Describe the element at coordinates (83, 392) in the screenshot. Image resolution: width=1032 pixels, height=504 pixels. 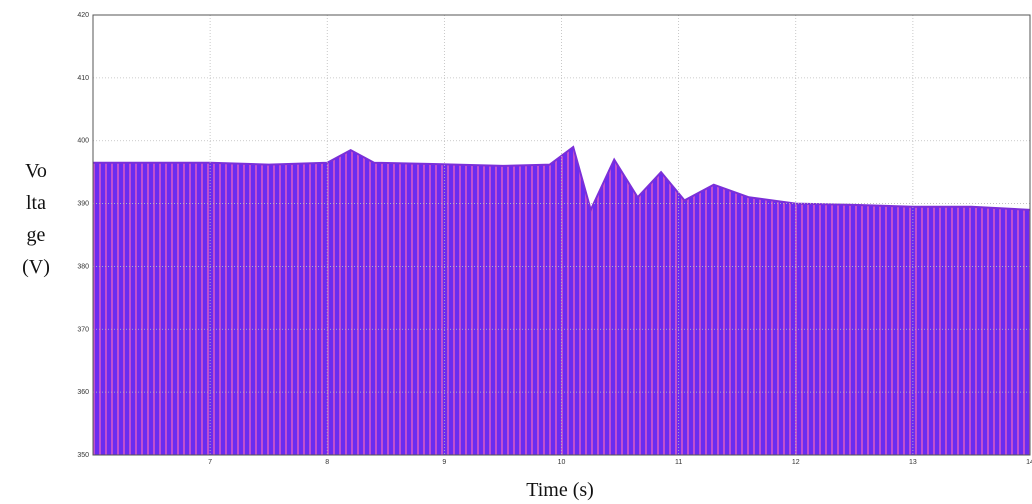
I see `y-tick-label: 360` at that location.